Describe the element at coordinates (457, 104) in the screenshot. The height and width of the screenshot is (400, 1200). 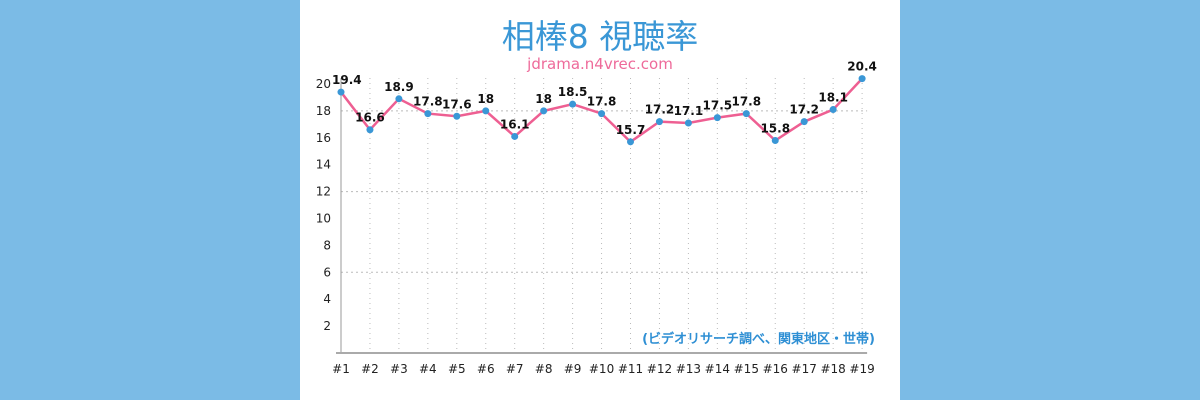
I see `data-label: 17.6` at that location.